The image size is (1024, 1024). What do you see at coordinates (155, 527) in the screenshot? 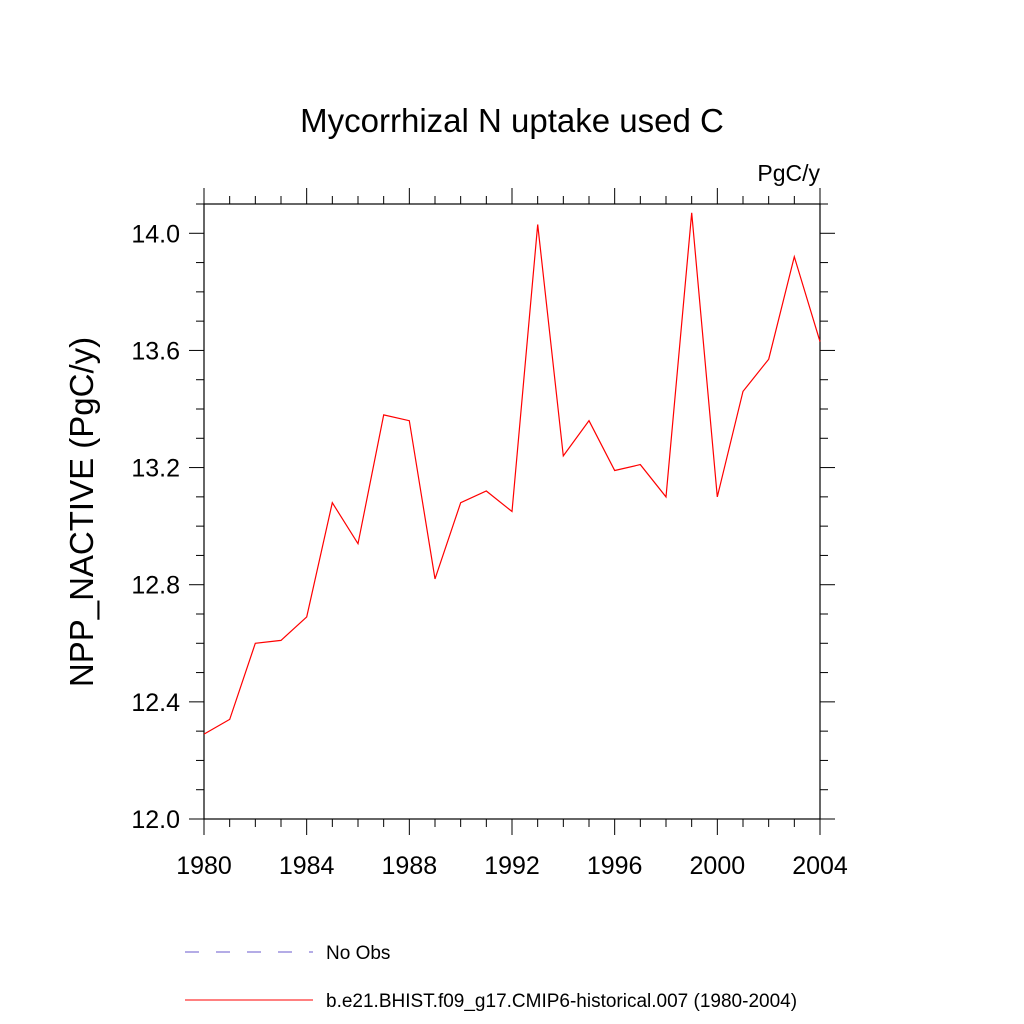
I see `y-tick-labels: 12.0 12.4 12.8 13.2 13.6 14.0` at bounding box center [155, 527].